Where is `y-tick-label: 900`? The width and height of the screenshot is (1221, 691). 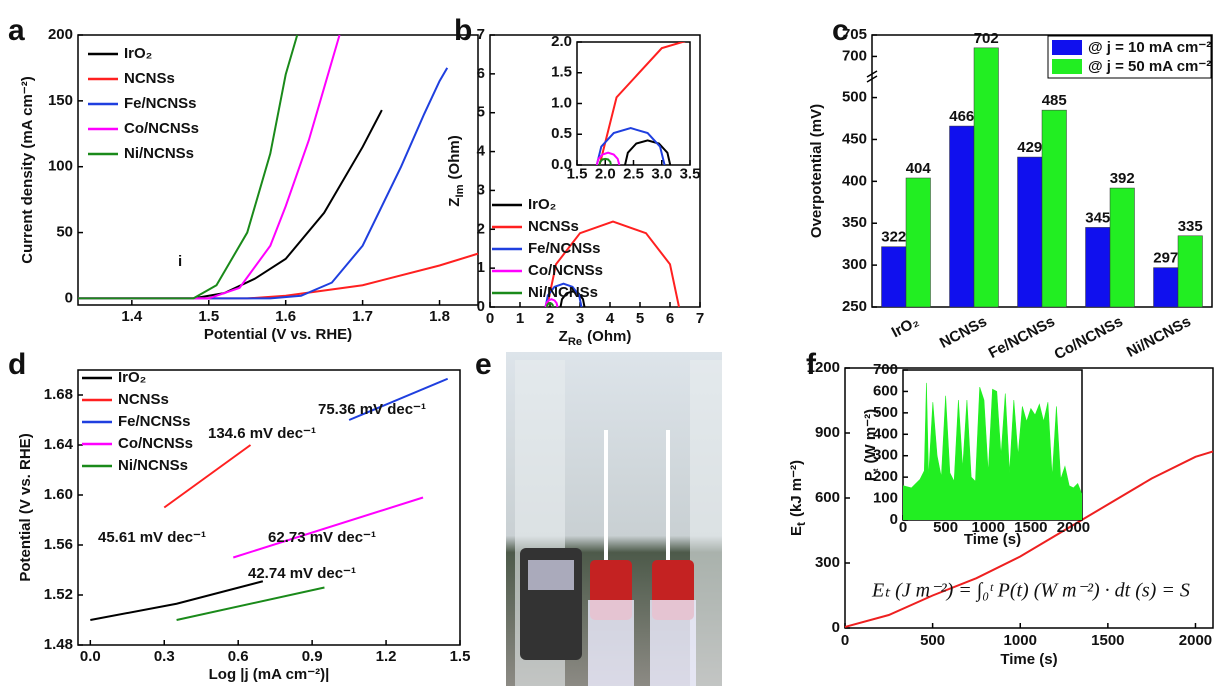
y-tick-label: 900 is located at coordinates (827, 432).